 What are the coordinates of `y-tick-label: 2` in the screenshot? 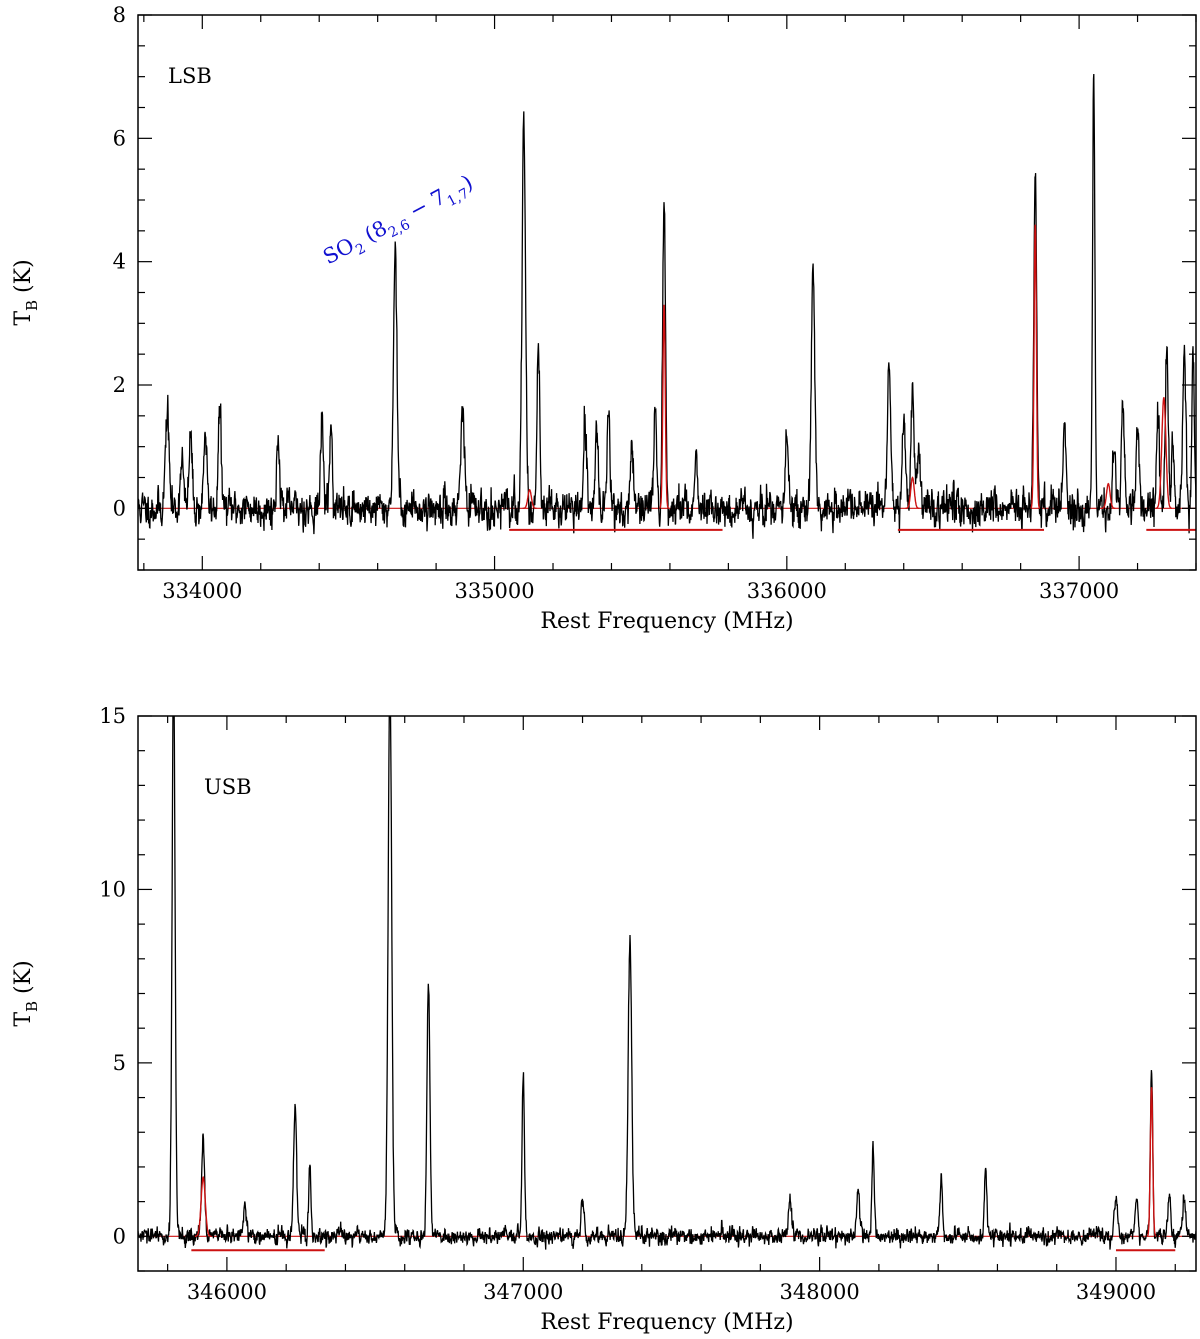 It's located at (119, 385).